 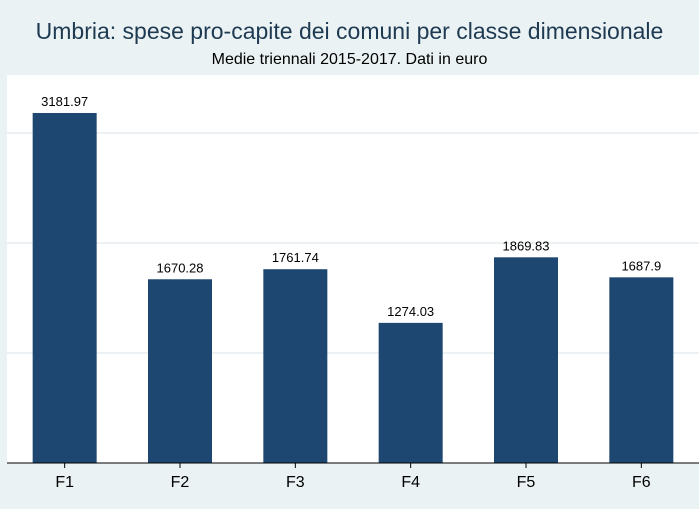 I want to click on data-label-f2: 1670.28, so click(x=180, y=267).